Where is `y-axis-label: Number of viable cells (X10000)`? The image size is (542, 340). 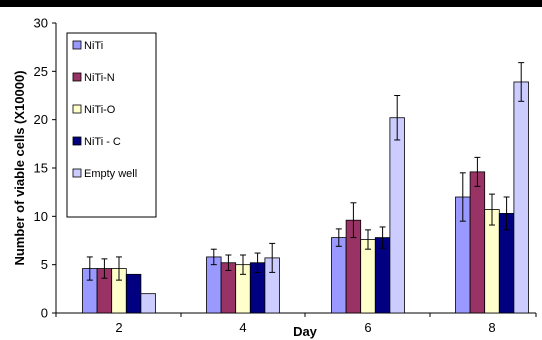 y-axis-label: Number of viable cells (X10000) is located at coordinates (19, 167).